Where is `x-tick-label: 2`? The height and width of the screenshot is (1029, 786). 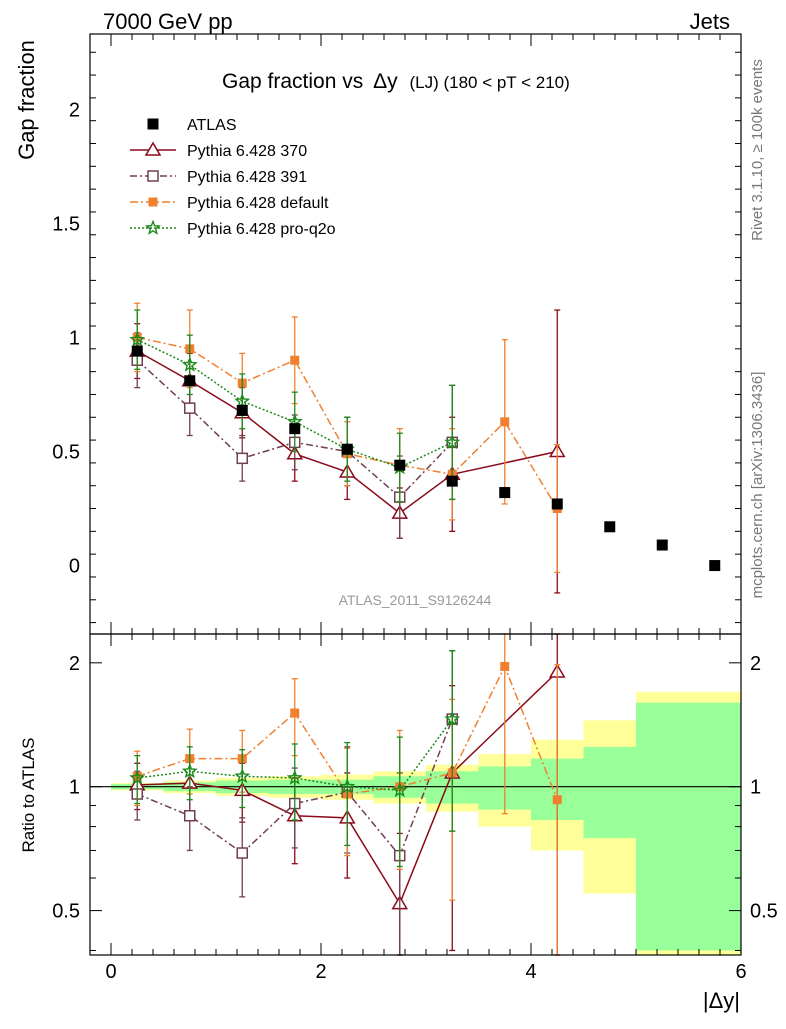
x-tick-label: 2 is located at coordinates (320, 972).